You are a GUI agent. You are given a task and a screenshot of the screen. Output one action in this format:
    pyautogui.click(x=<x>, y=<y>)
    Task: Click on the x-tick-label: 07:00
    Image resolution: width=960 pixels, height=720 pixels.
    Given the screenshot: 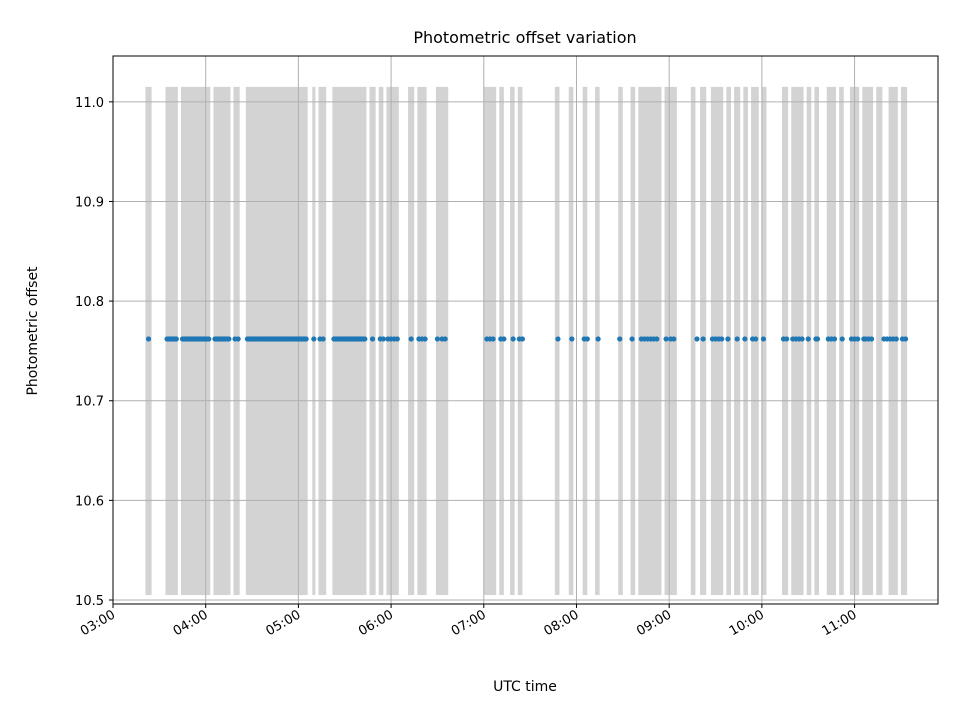 What is the action you would take?
    pyautogui.click(x=469, y=623)
    